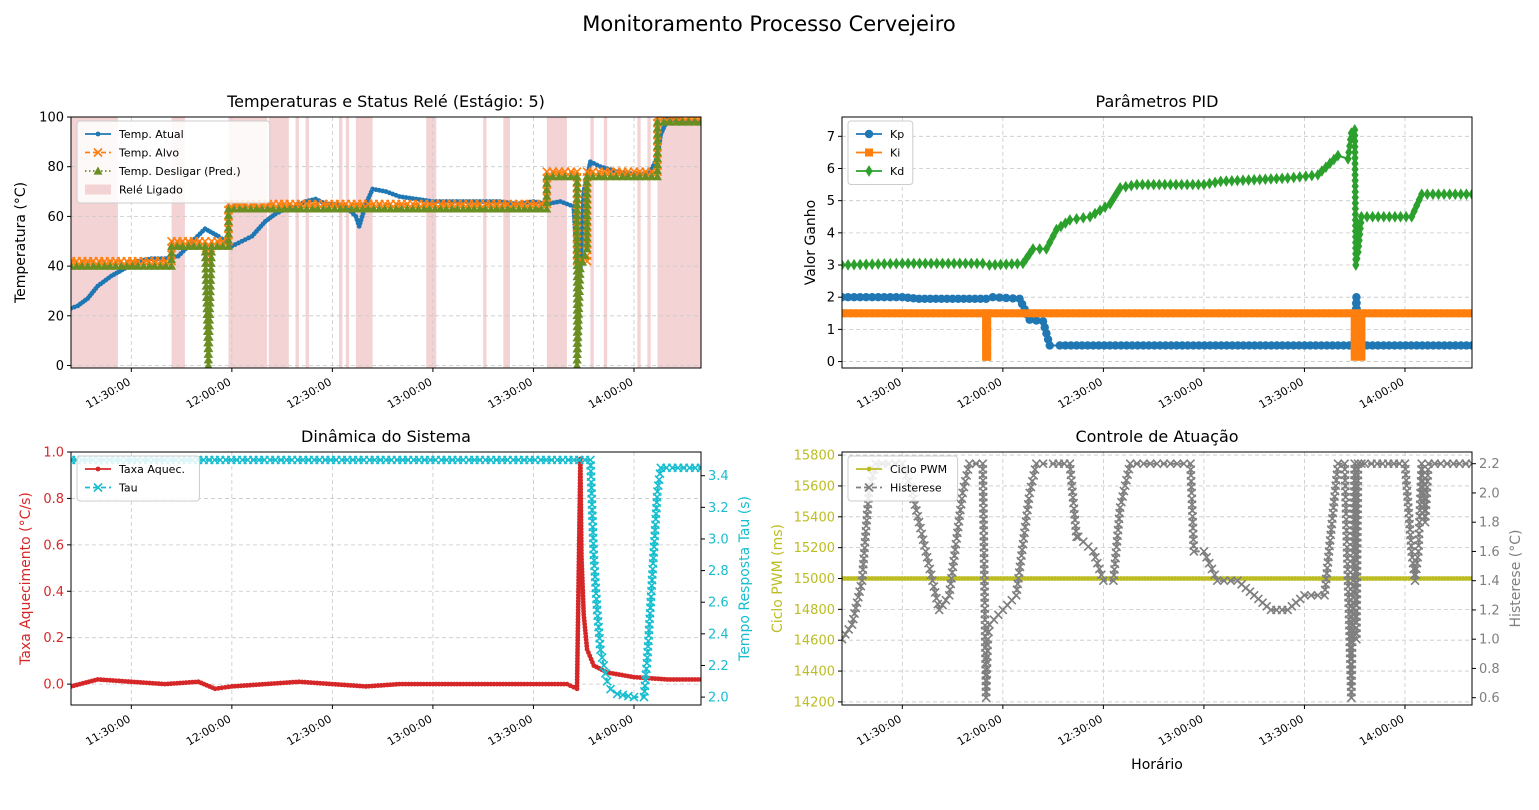  Describe the element at coordinates (831, 169) in the screenshot. I see `y-tick-label: 6` at that location.